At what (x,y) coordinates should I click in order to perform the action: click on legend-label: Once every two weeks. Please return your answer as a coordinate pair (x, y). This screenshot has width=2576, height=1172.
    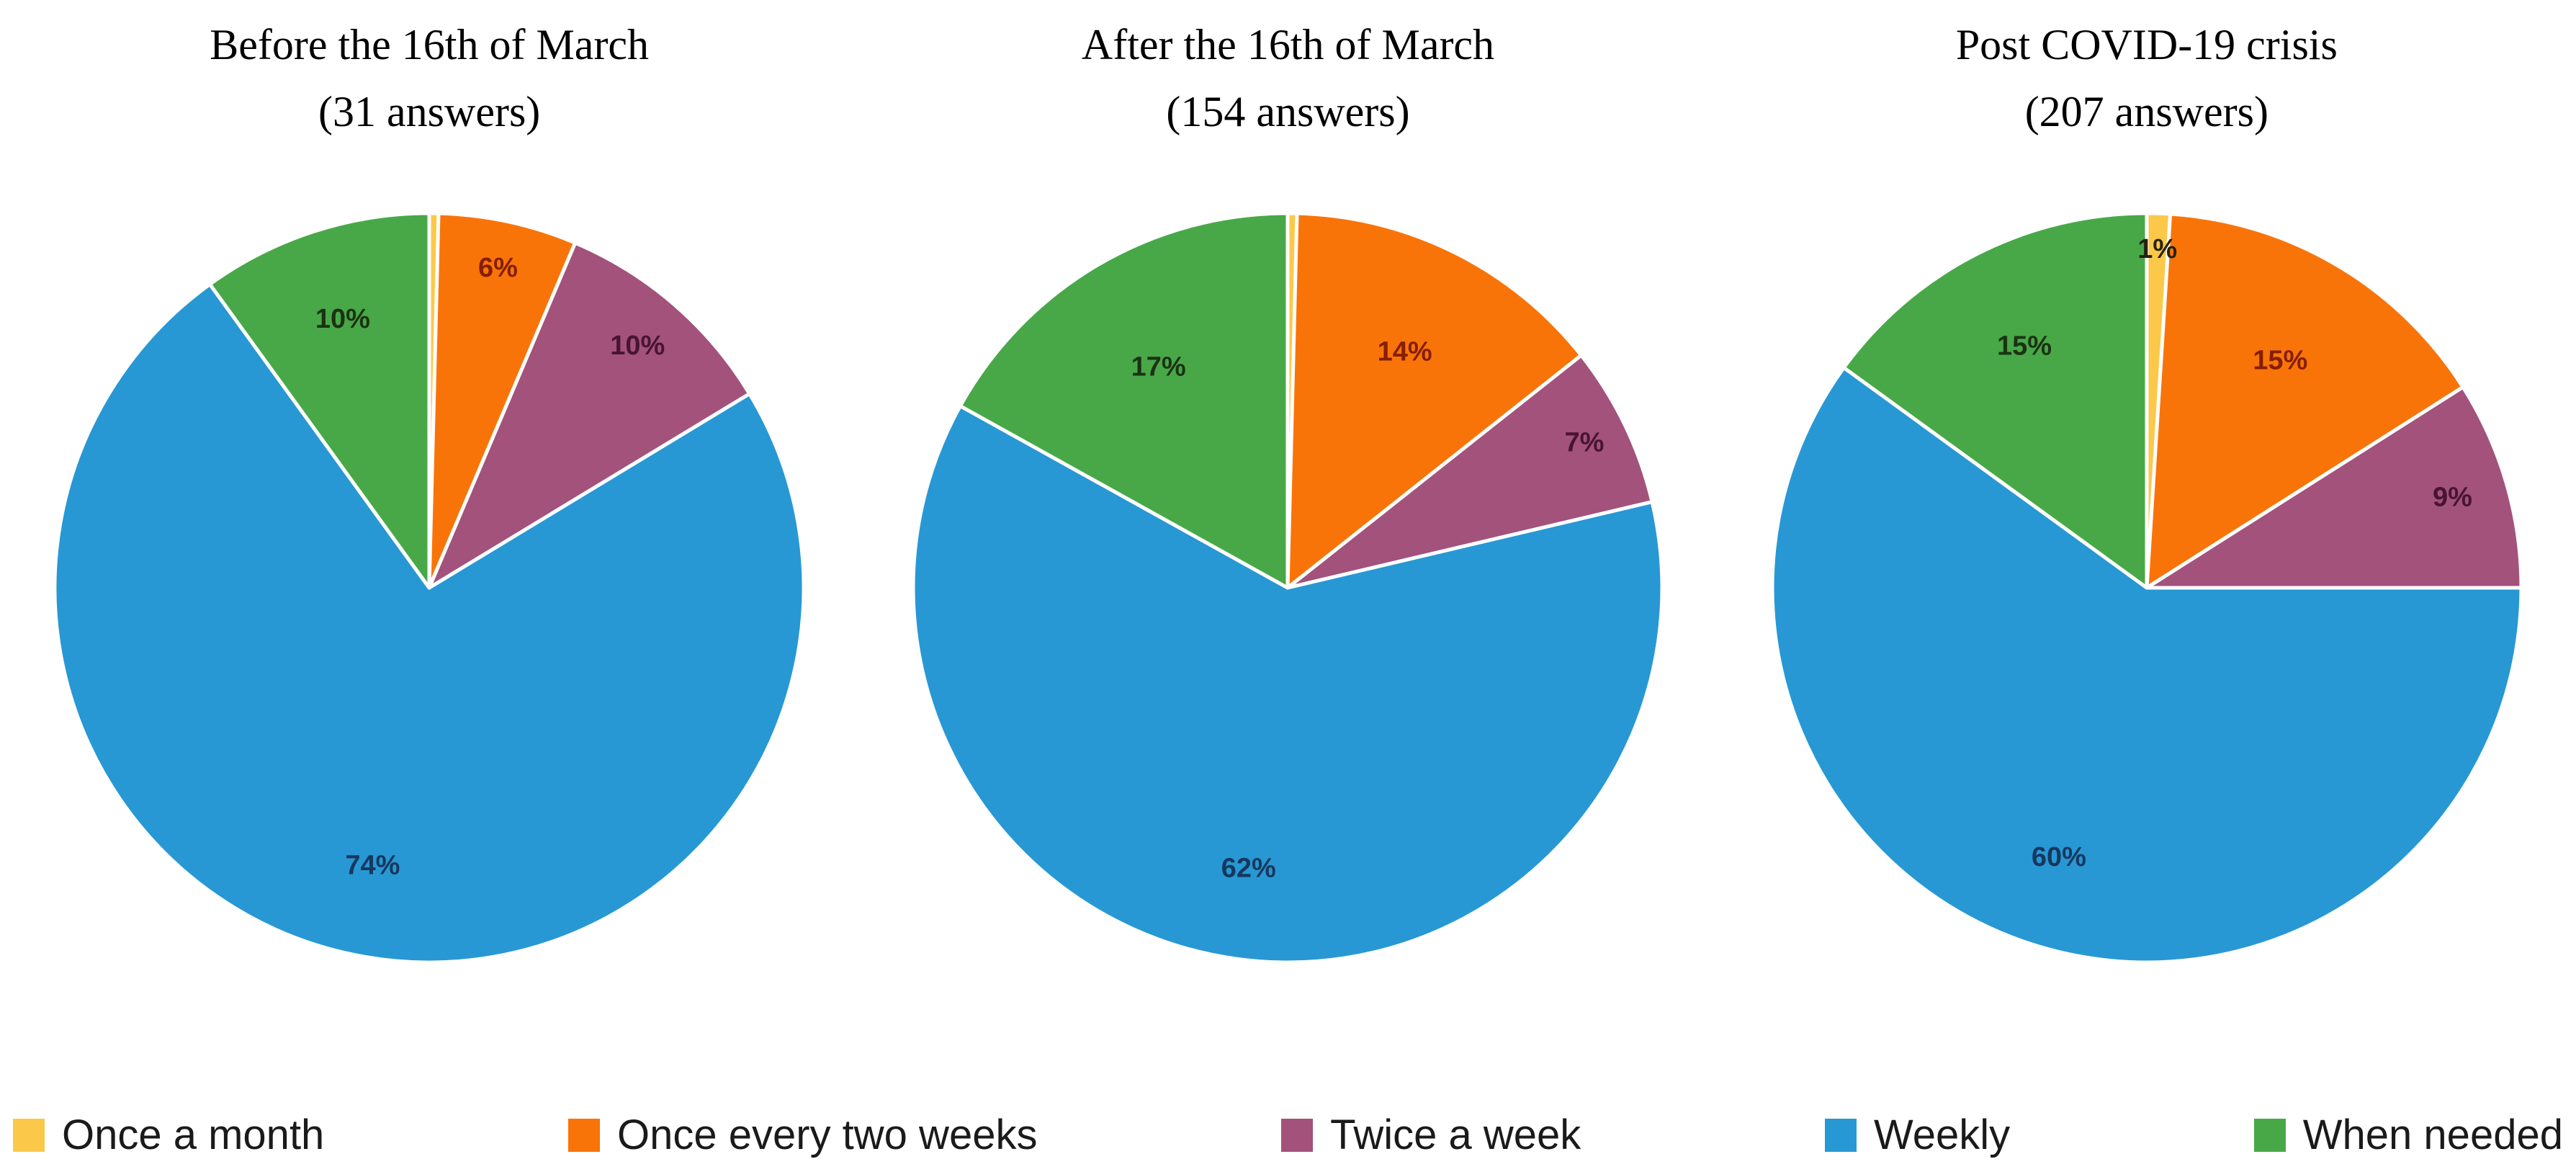
    Looking at the image, I should click on (827, 1135).